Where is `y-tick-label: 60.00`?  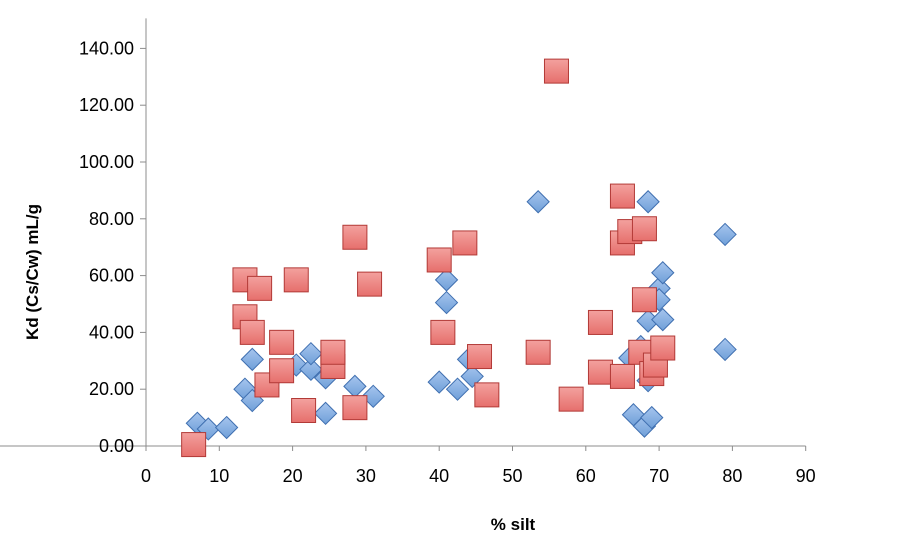 y-tick-label: 60.00 is located at coordinates (111, 276).